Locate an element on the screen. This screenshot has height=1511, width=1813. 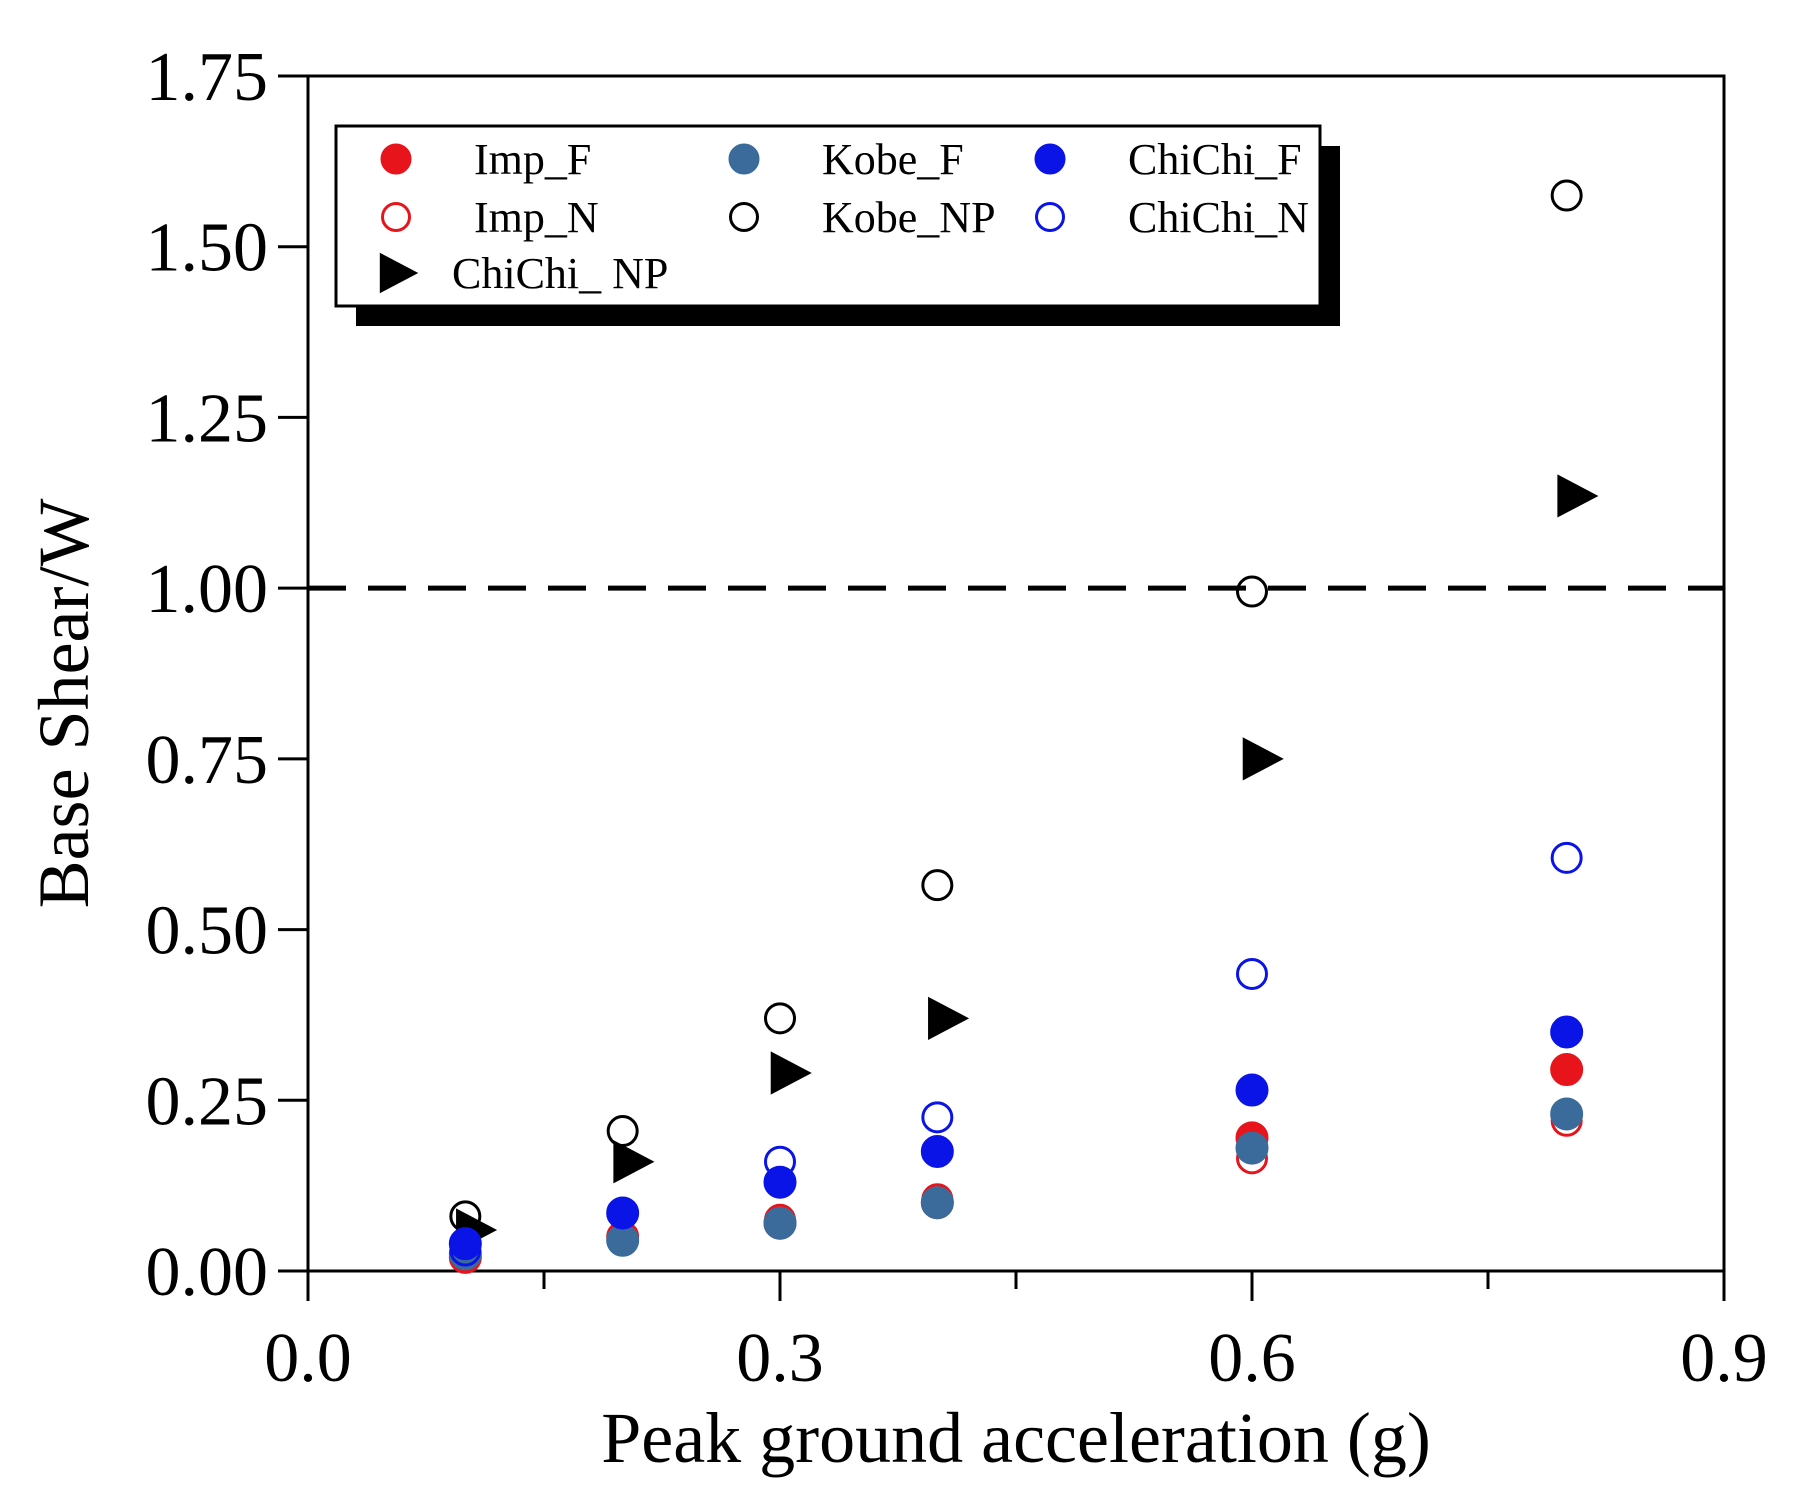
y-tick-label: 0.25 is located at coordinates (207, 1101).